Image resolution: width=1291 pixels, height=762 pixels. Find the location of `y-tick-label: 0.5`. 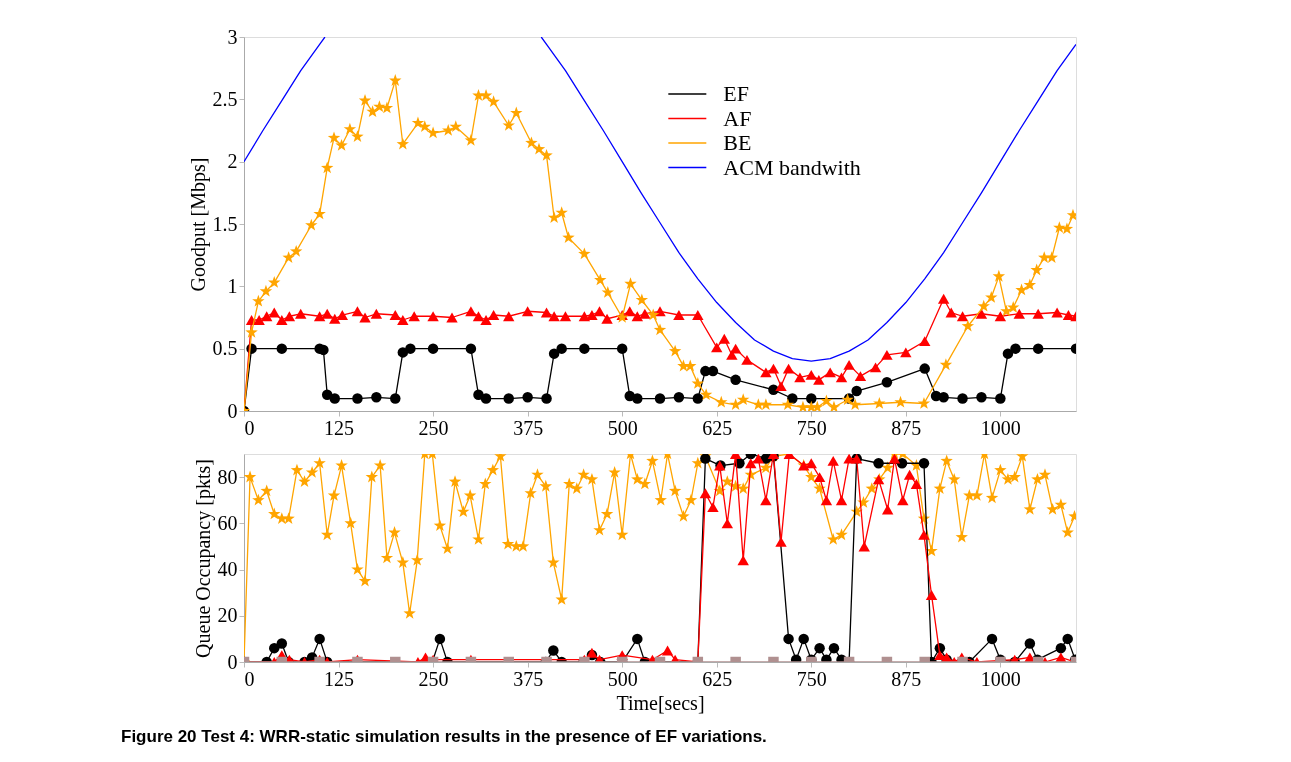

y-tick-label: 0.5 is located at coordinates (225, 348).